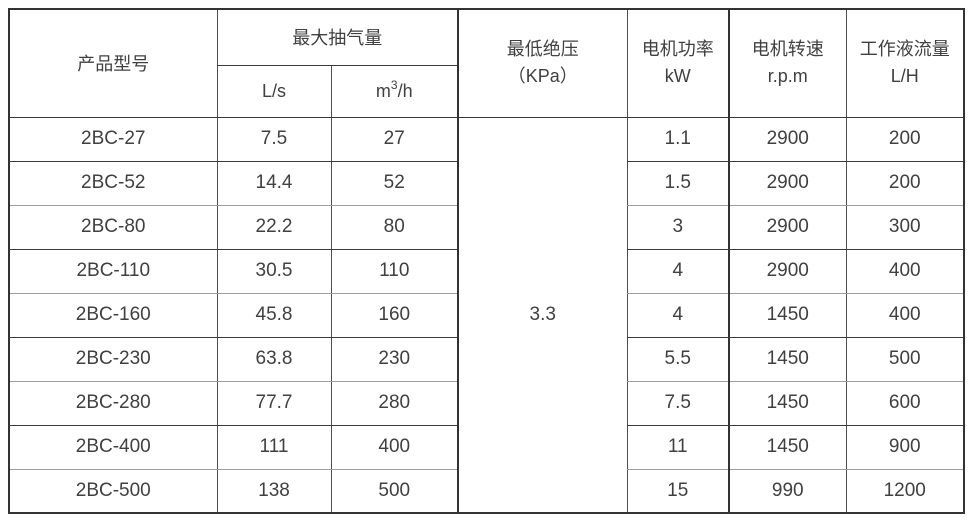 The image size is (972, 529). Describe the element at coordinates (904, 447) in the screenshot. I see `cell-working-fluid-flow: 900` at that location.